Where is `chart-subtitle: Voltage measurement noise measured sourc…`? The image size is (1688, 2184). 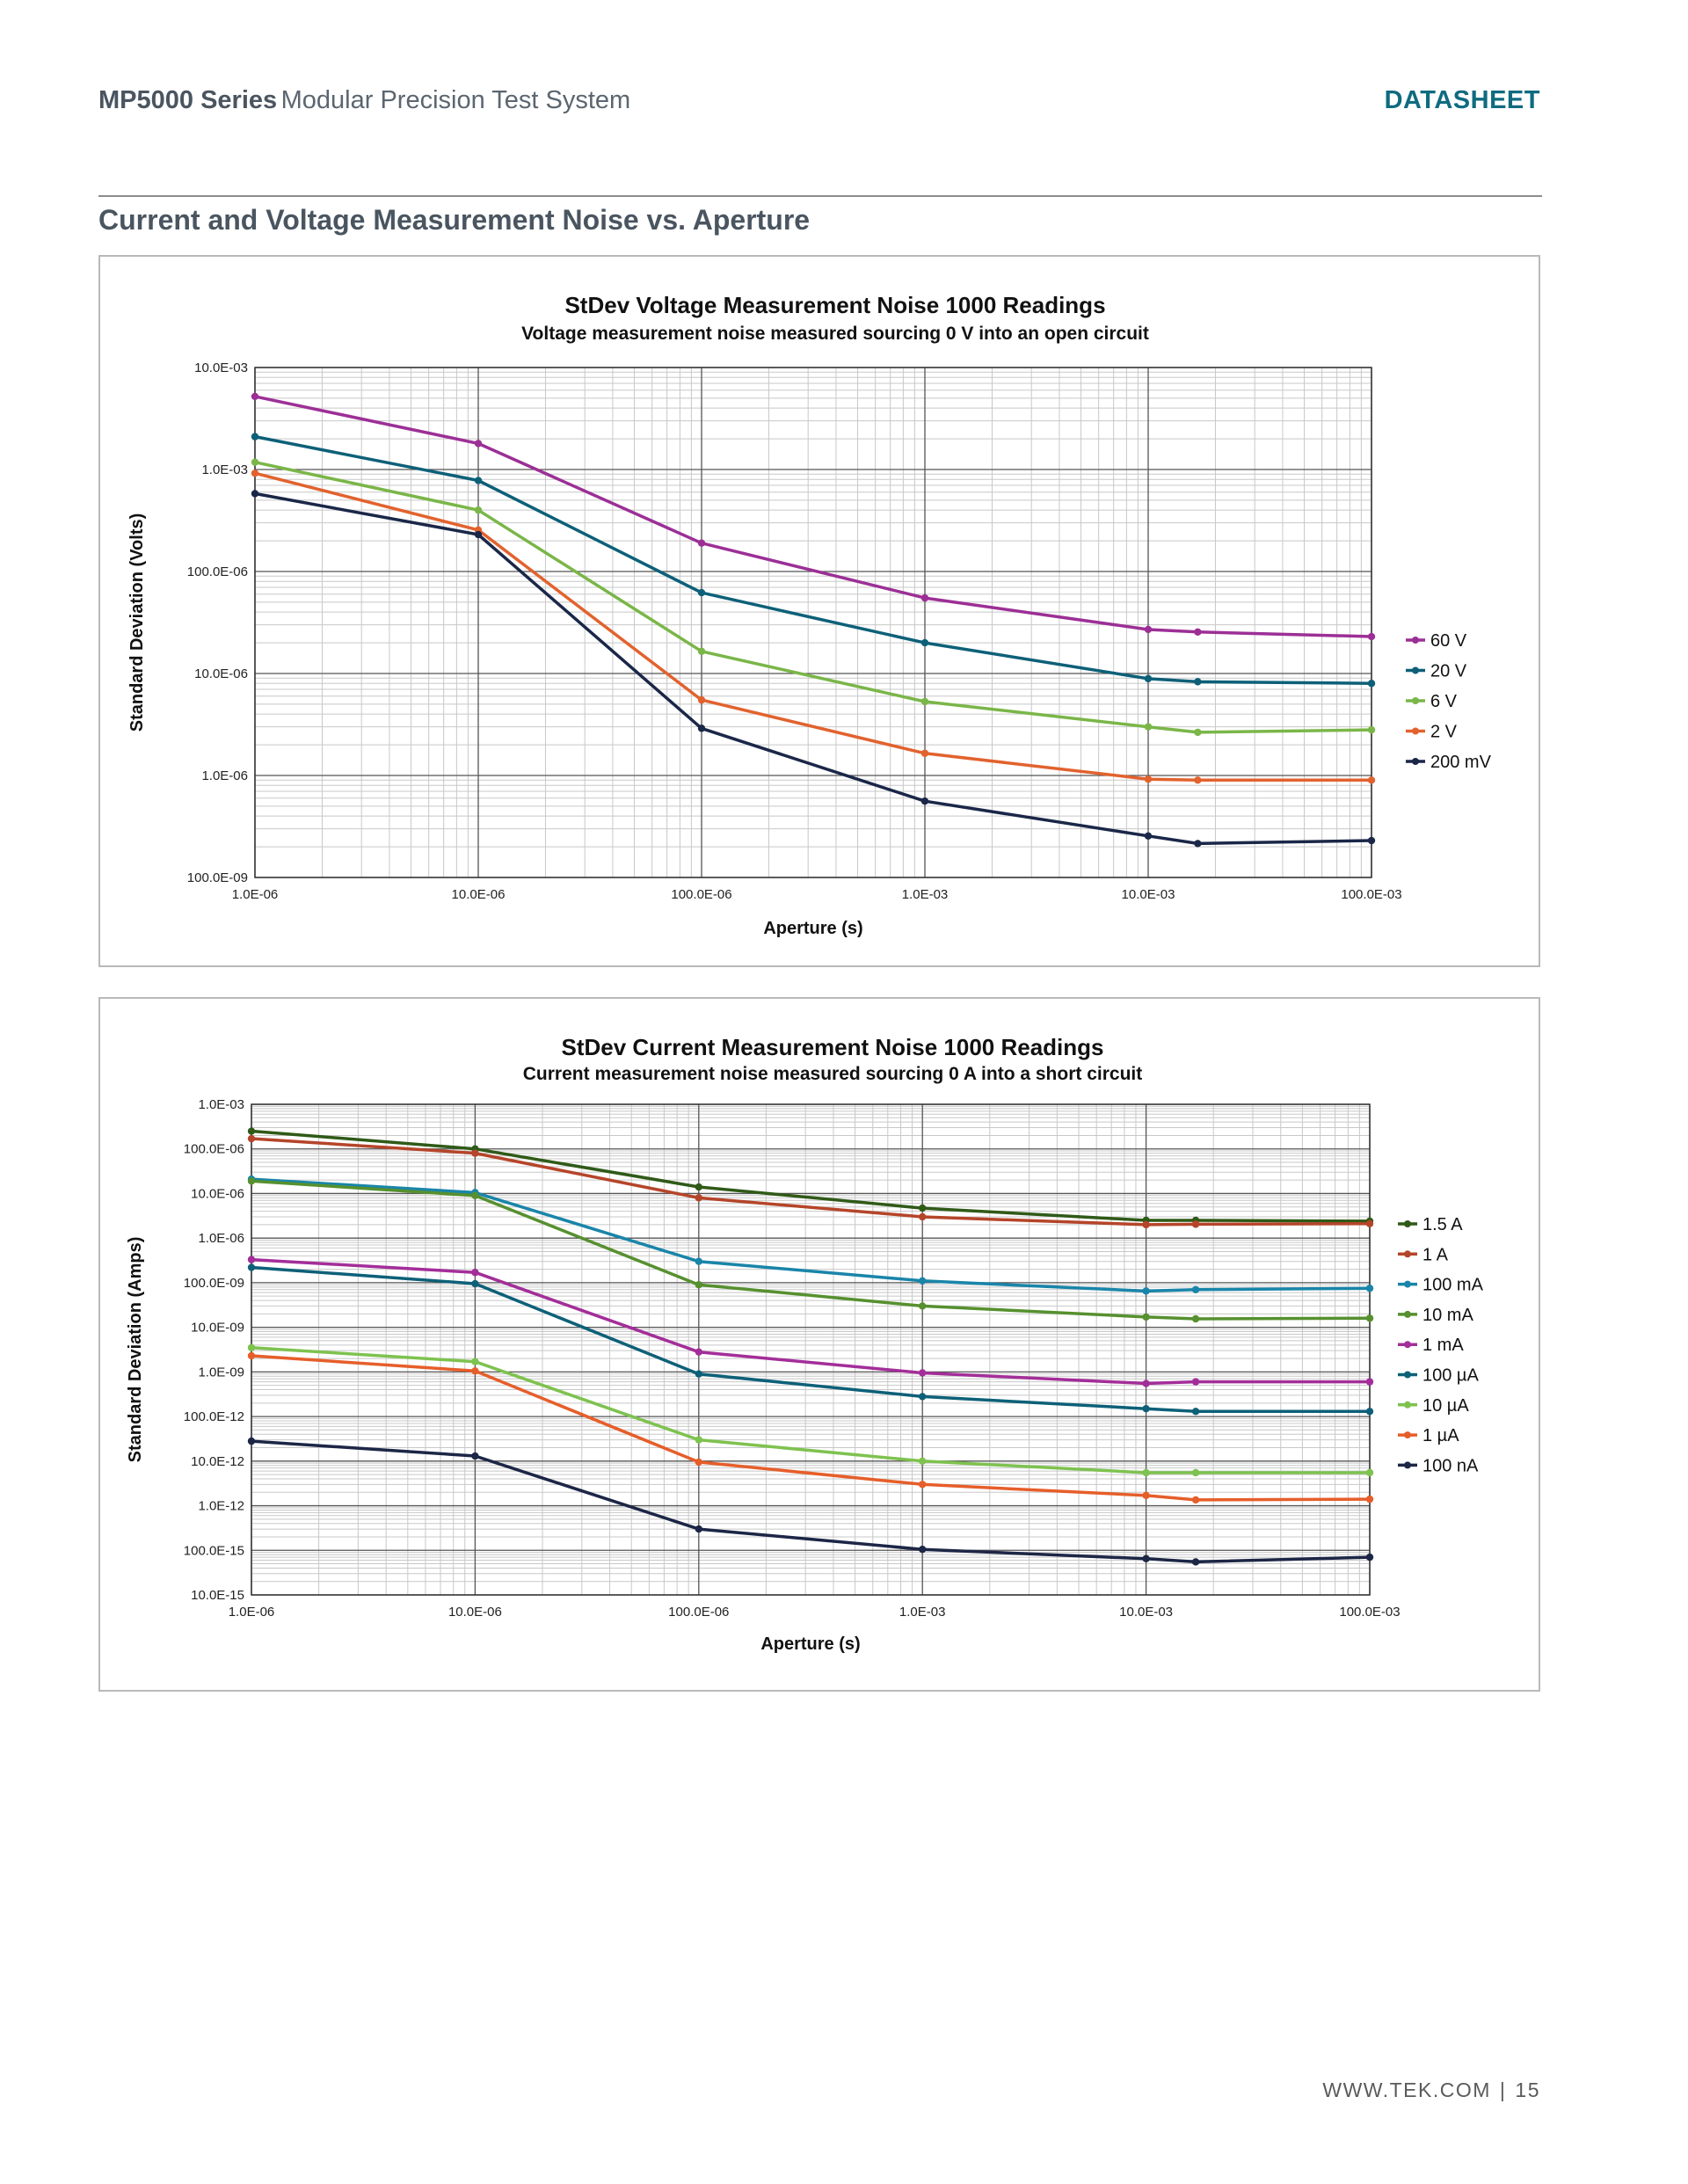 chart-subtitle: Voltage measurement noise measured sourc… is located at coordinates (835, 334).